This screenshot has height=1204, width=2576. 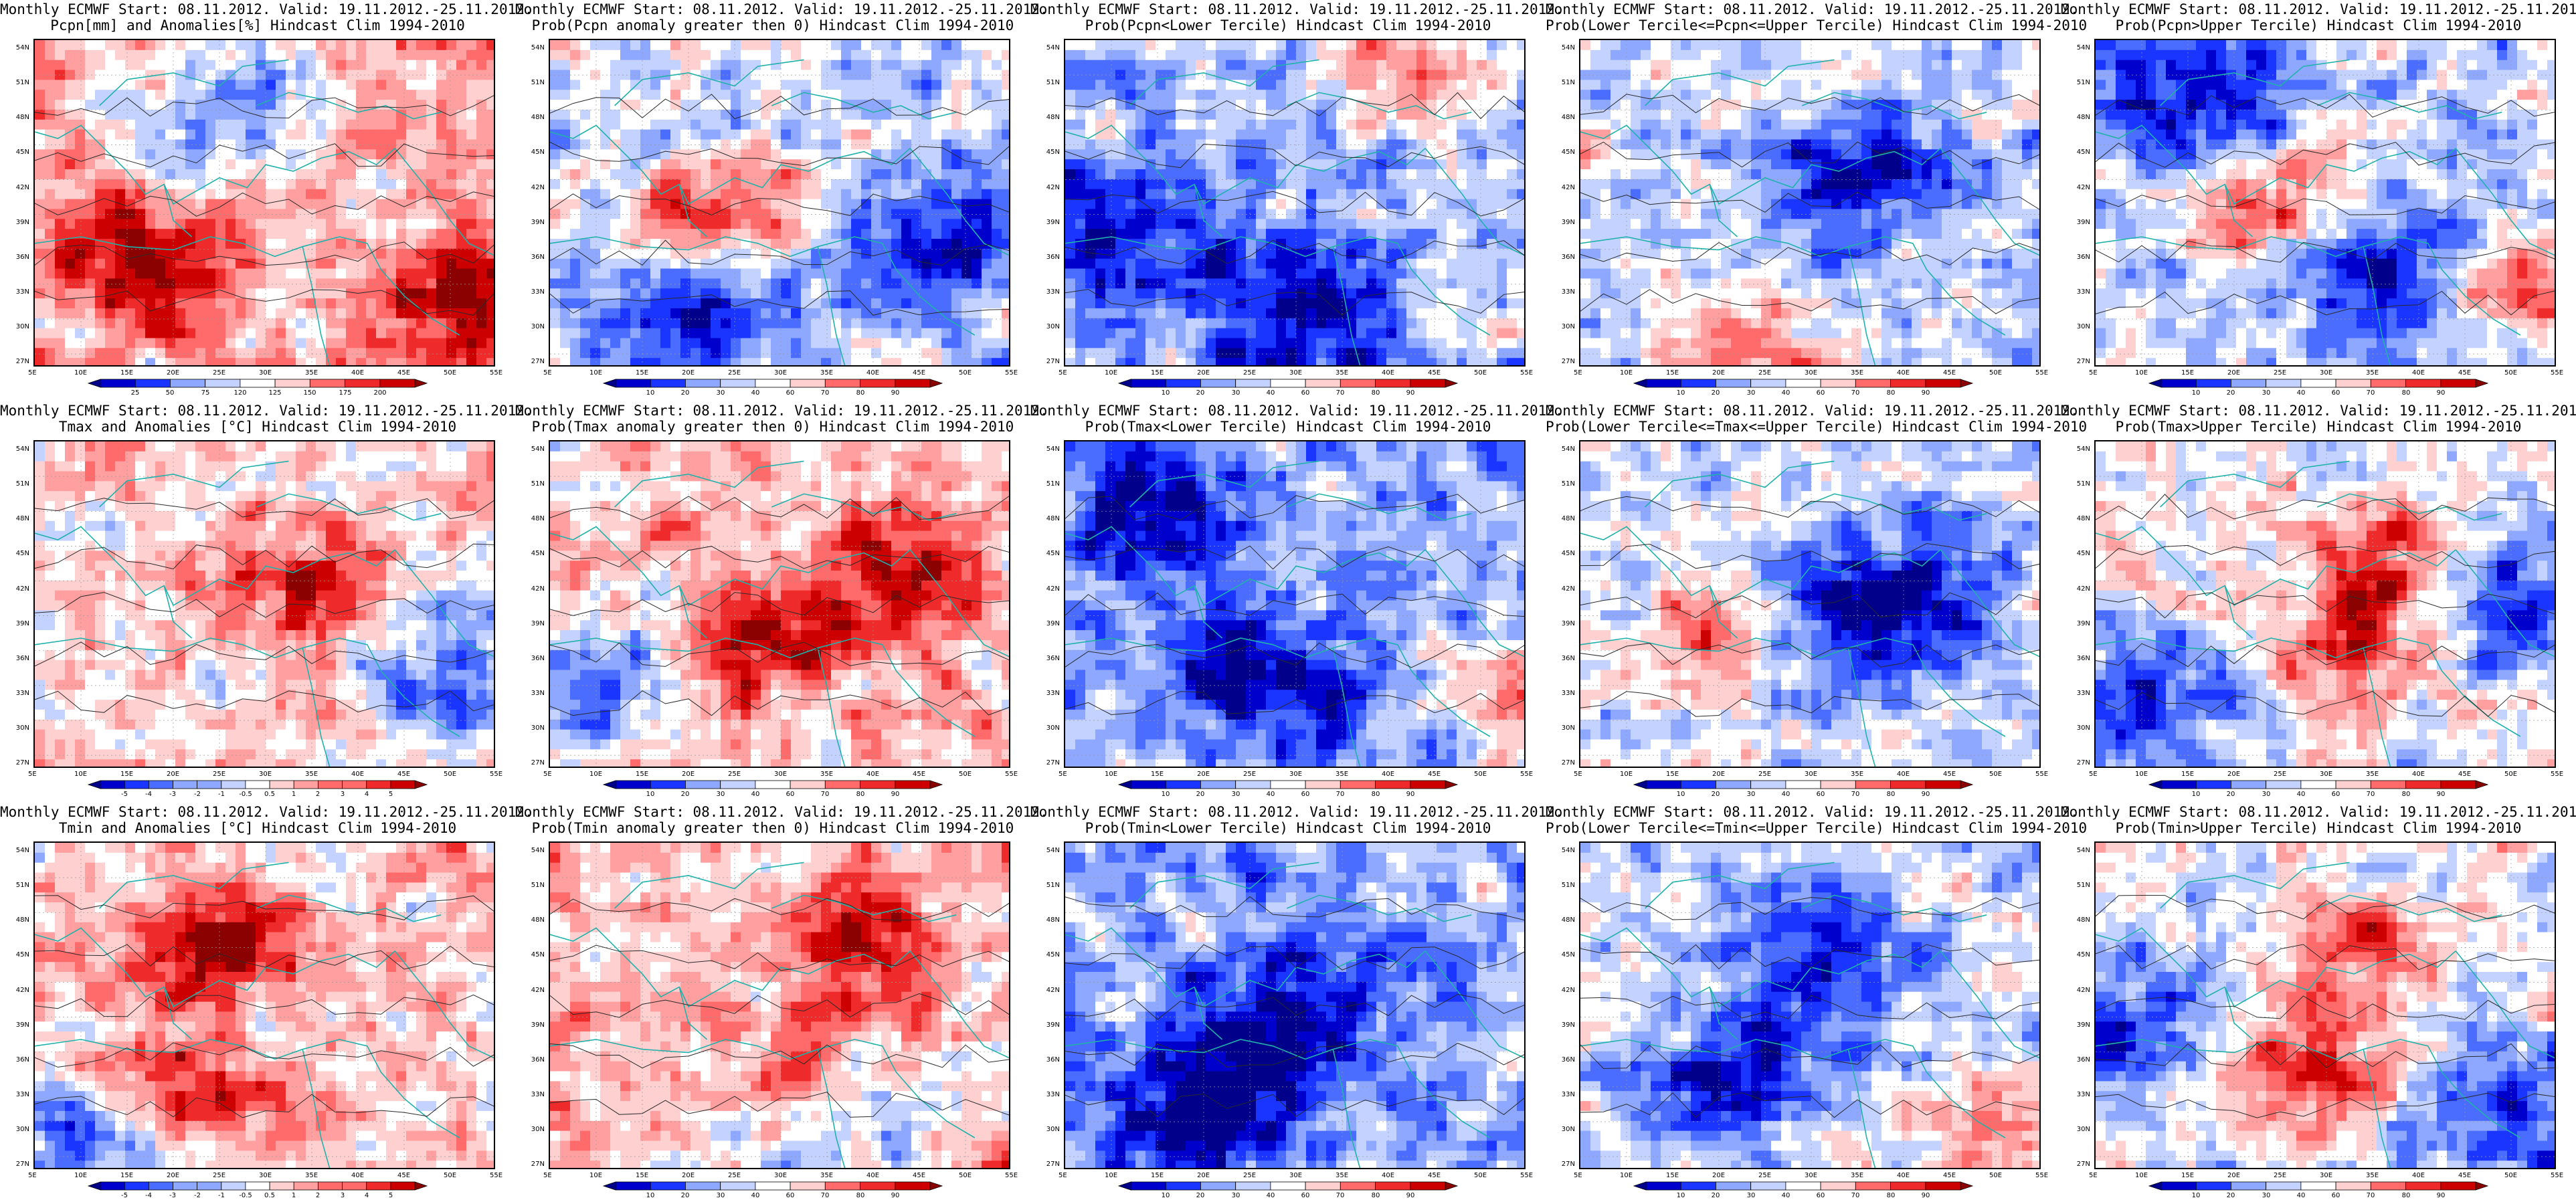 What do you see at coordinates (1294, 106) in the screenshot?
I see `contour-line` at bounding box center [1294, 106].